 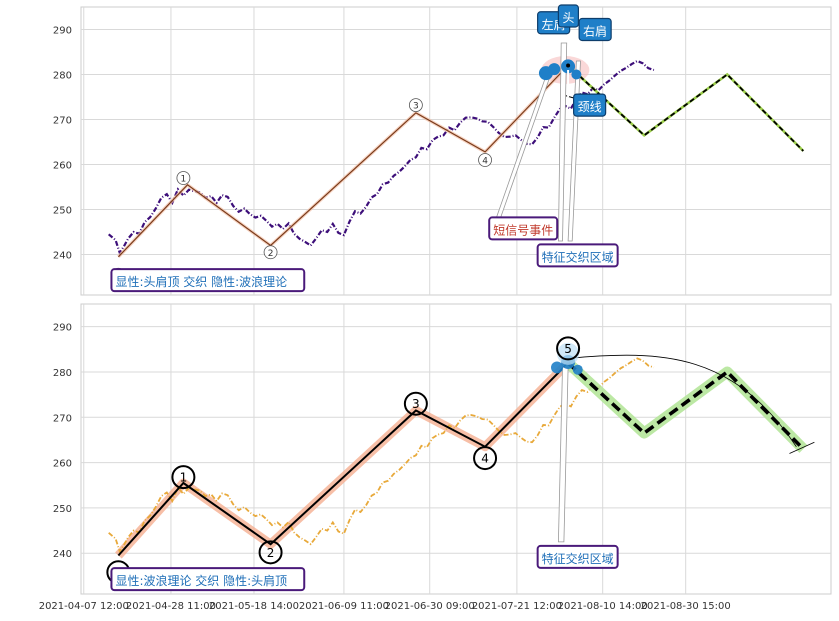 I want to click on forecast-line, so click(x=685, y=406).